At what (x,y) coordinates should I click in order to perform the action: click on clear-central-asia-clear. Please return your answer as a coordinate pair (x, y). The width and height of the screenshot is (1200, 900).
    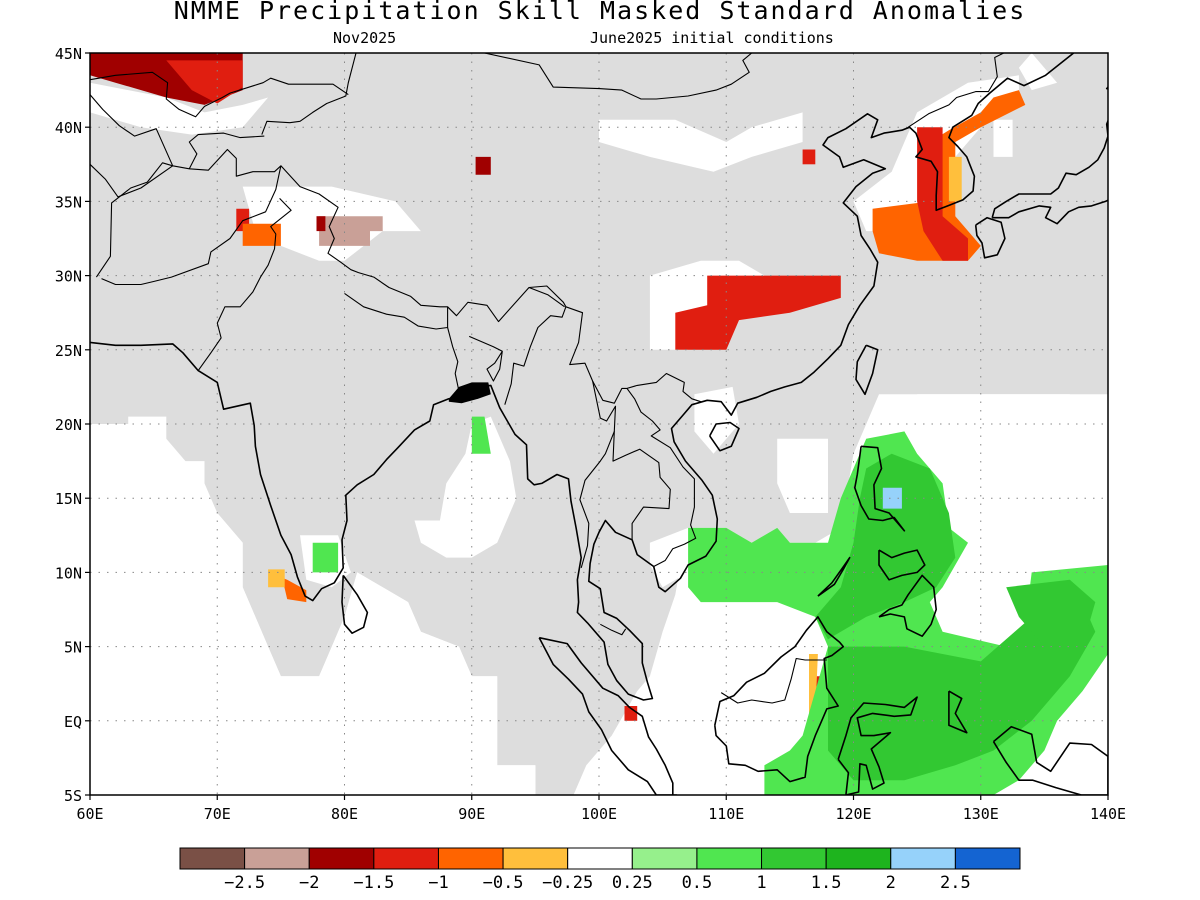
    Looking at the image, I should click on (179, 108).